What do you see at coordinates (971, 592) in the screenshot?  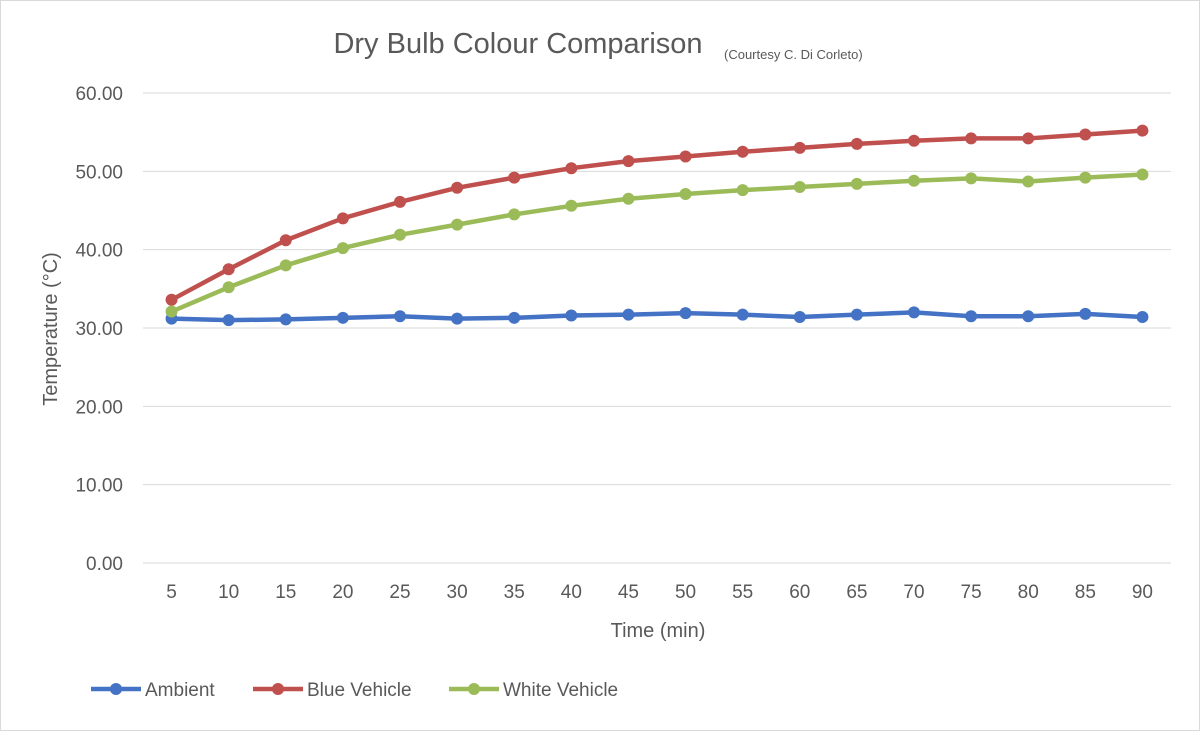 I see `x-tick-label: 75` at bounding box center [971, 592].